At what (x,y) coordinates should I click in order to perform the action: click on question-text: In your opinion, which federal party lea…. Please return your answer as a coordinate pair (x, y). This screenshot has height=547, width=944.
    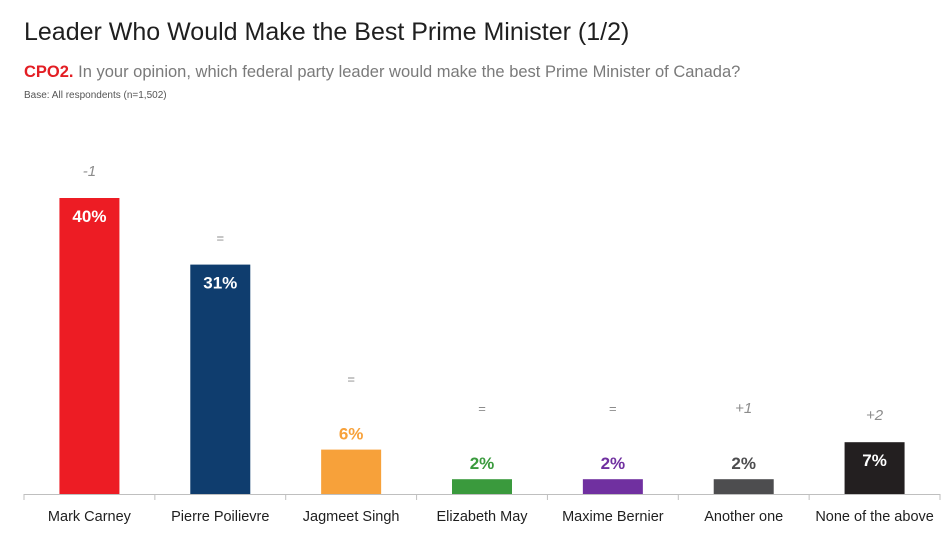
    Looking at the image, I should click on (407, 72).